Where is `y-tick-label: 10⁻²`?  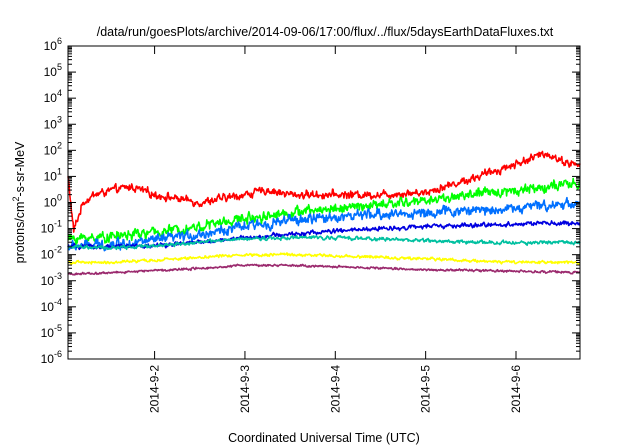 y-tick-label: 10⁻² is located at coordinates (51, 253).